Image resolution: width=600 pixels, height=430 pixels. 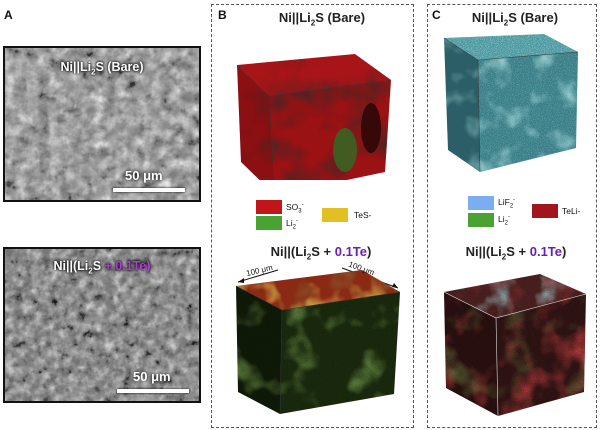 I want to click on panel-c-top-heading: Ni||Li2S (Bare), so click(x=515, y=19).